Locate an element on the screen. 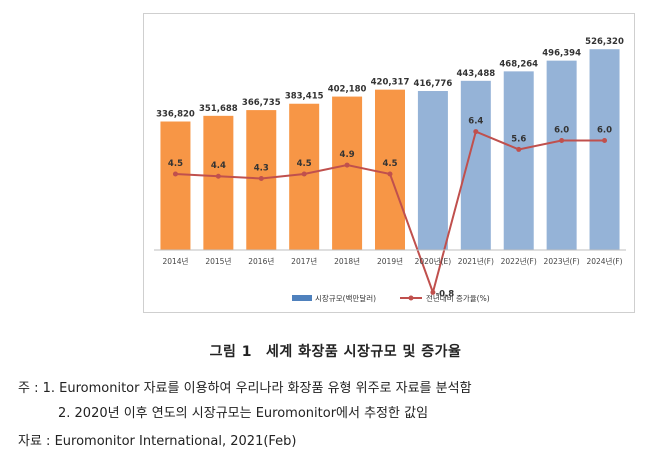  x-tick-label: 2019년 is located at coordinates (390, 261).